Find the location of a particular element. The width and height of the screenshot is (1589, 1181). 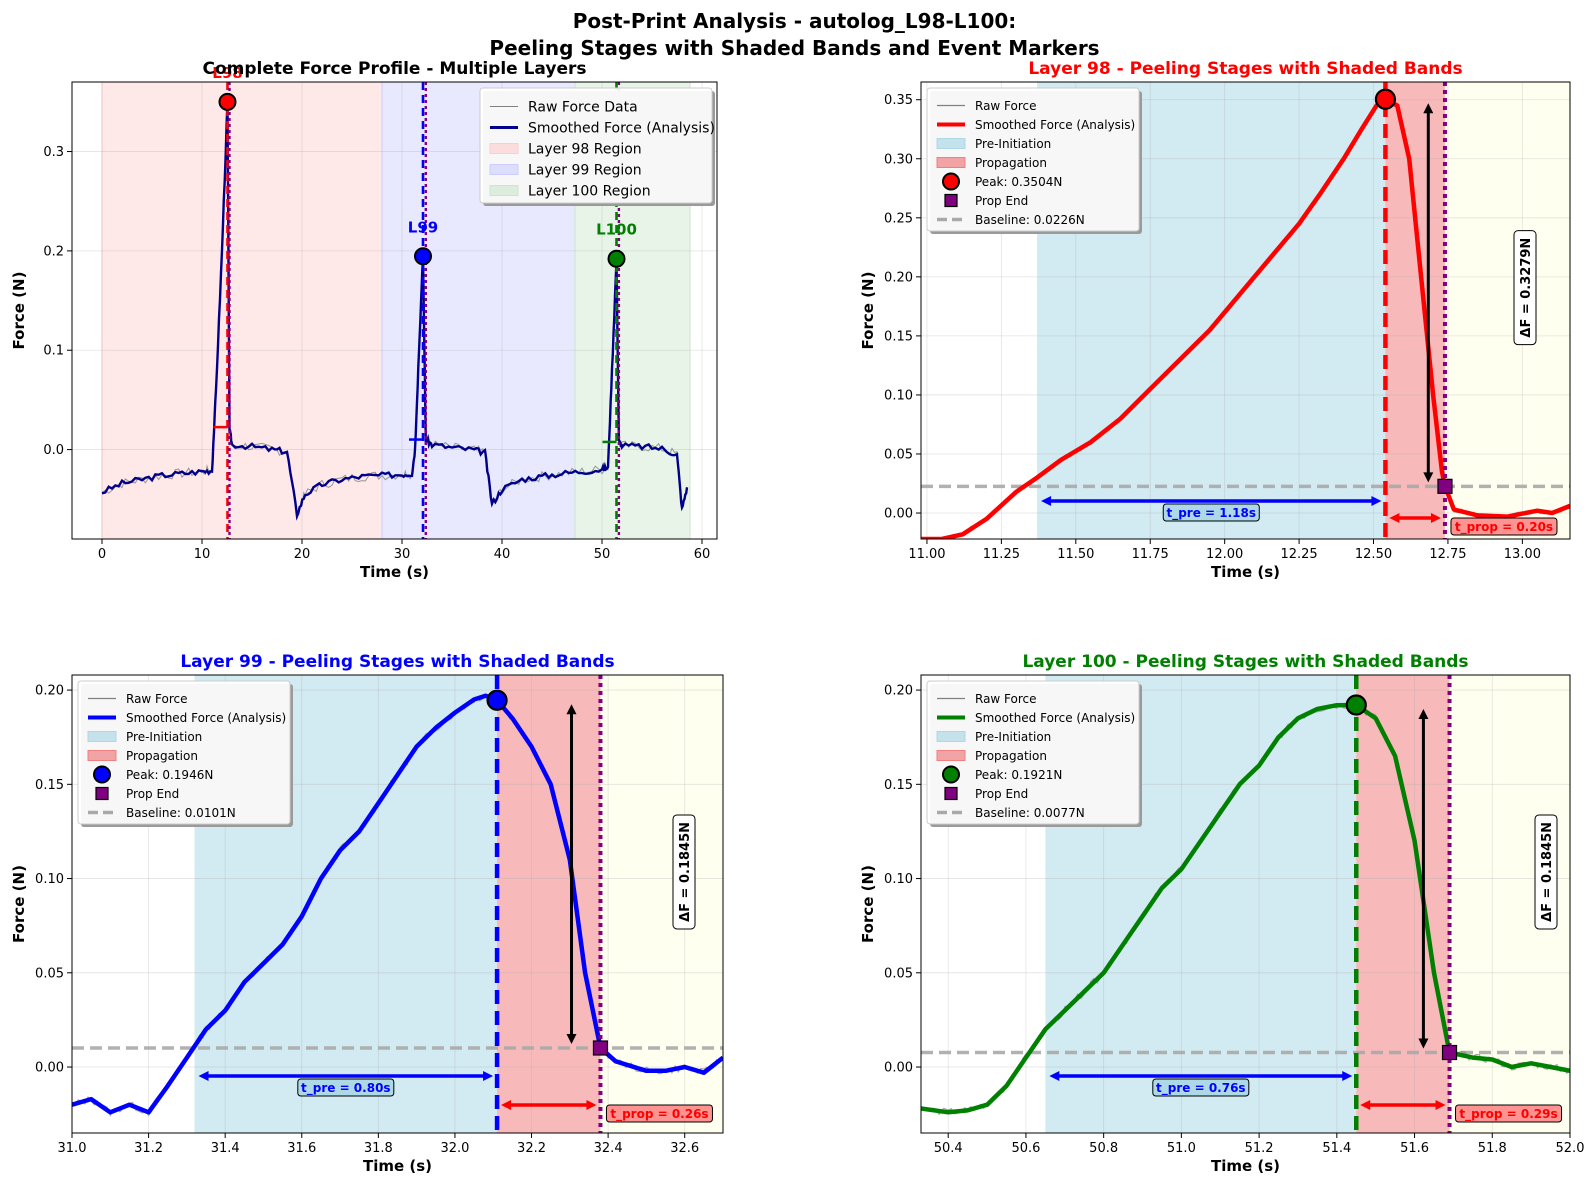

t-pre-label: t_pre = 1.18s is located at coordinates (1211, 513).